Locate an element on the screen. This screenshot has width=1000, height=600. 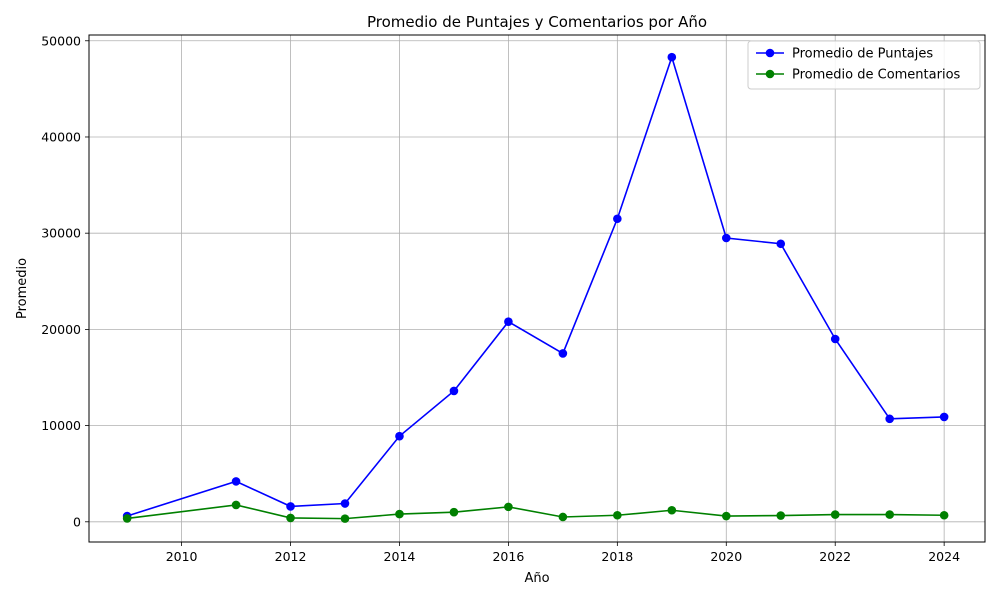
legend-box is located at coordinates (864, 65).